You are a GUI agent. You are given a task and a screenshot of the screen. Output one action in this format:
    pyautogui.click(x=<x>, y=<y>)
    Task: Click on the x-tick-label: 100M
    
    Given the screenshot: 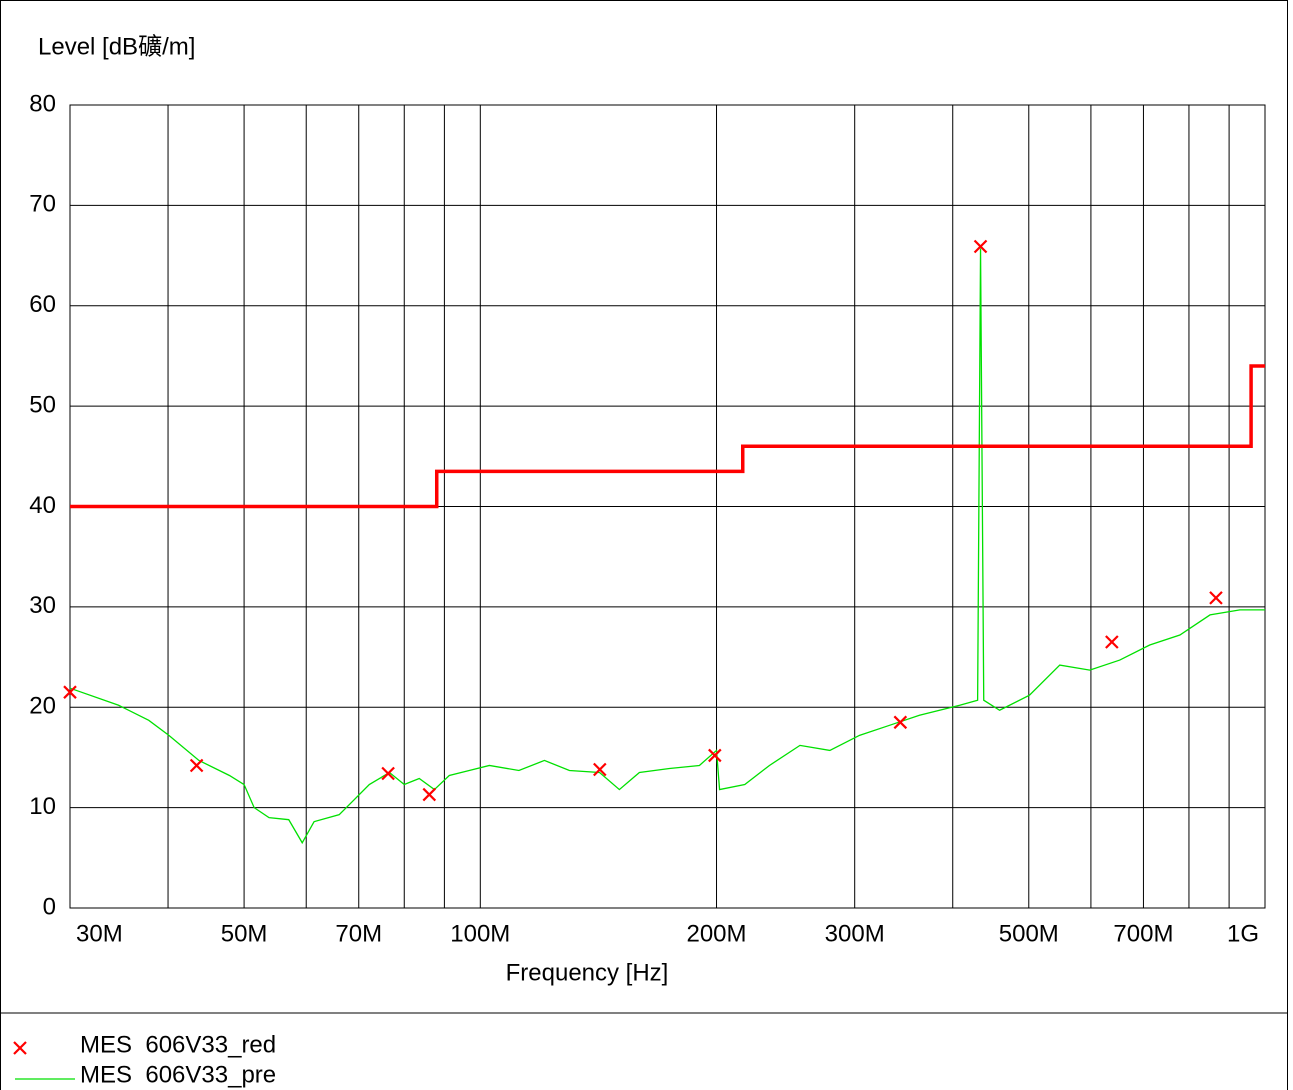 What is the action you would take?
    pyautogui.click(x=480, y=933)
    